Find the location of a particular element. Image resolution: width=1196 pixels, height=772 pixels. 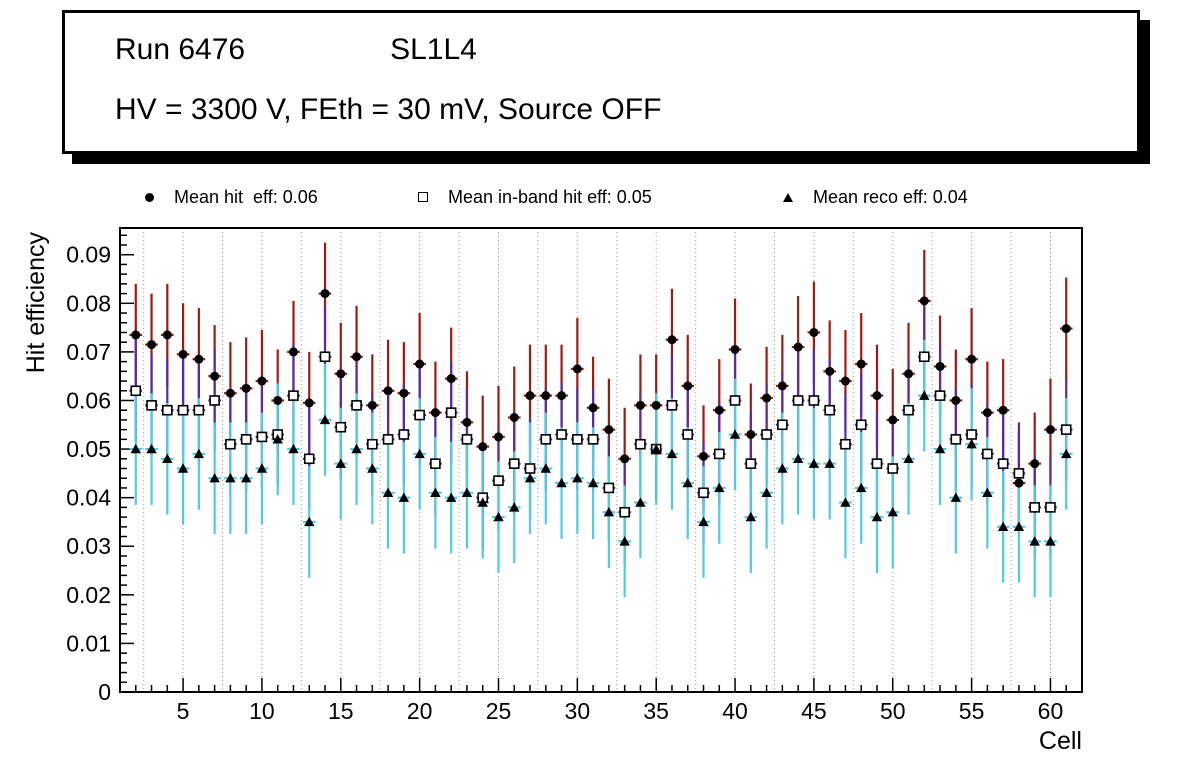

conditions-label: HV = 3300 V, FEth = 30 mV, Source OFF is located at coordinates (388, 109).